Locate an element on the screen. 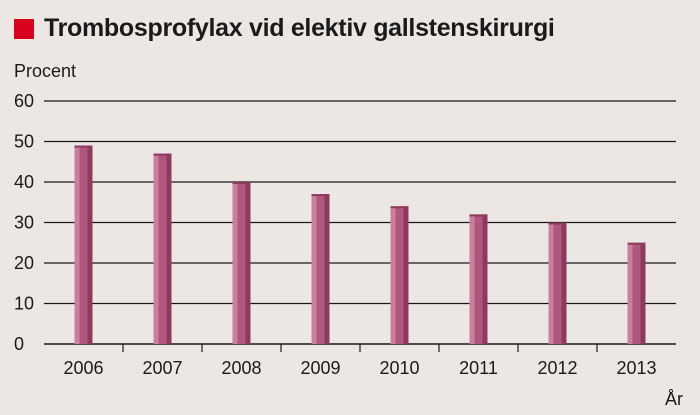 Image resolution: width=700 pixels, height=415 pixels. y-tick-label: 50 is located at coordinates (24, 142).